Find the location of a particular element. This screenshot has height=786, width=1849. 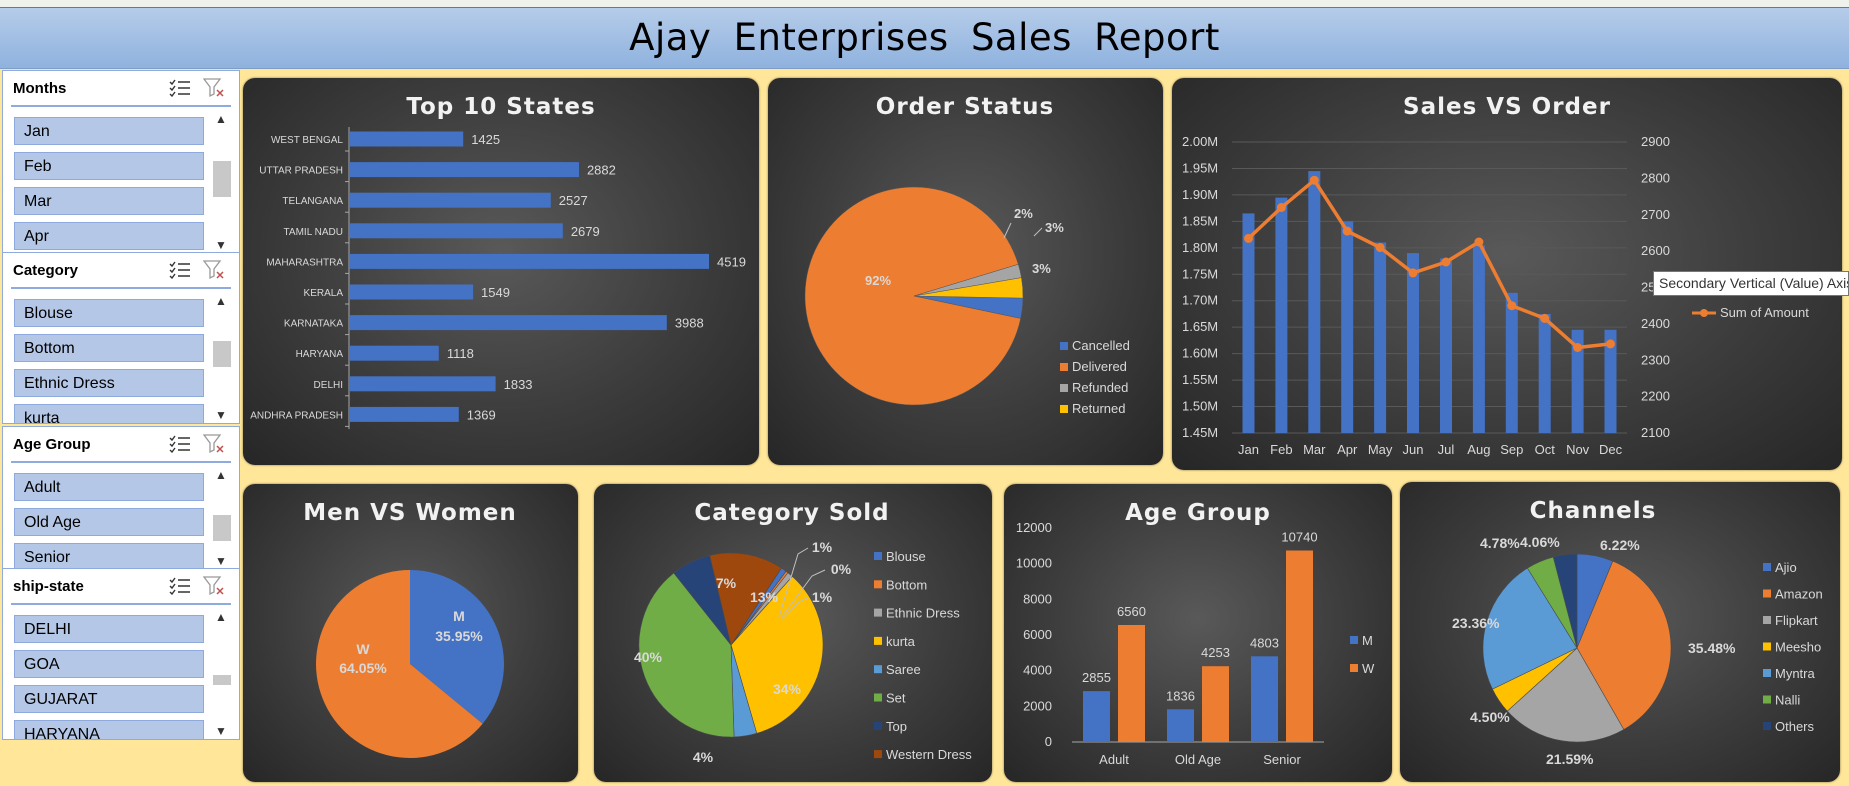

slicer-item-apr: Apr is located at coordinates (109, 236).